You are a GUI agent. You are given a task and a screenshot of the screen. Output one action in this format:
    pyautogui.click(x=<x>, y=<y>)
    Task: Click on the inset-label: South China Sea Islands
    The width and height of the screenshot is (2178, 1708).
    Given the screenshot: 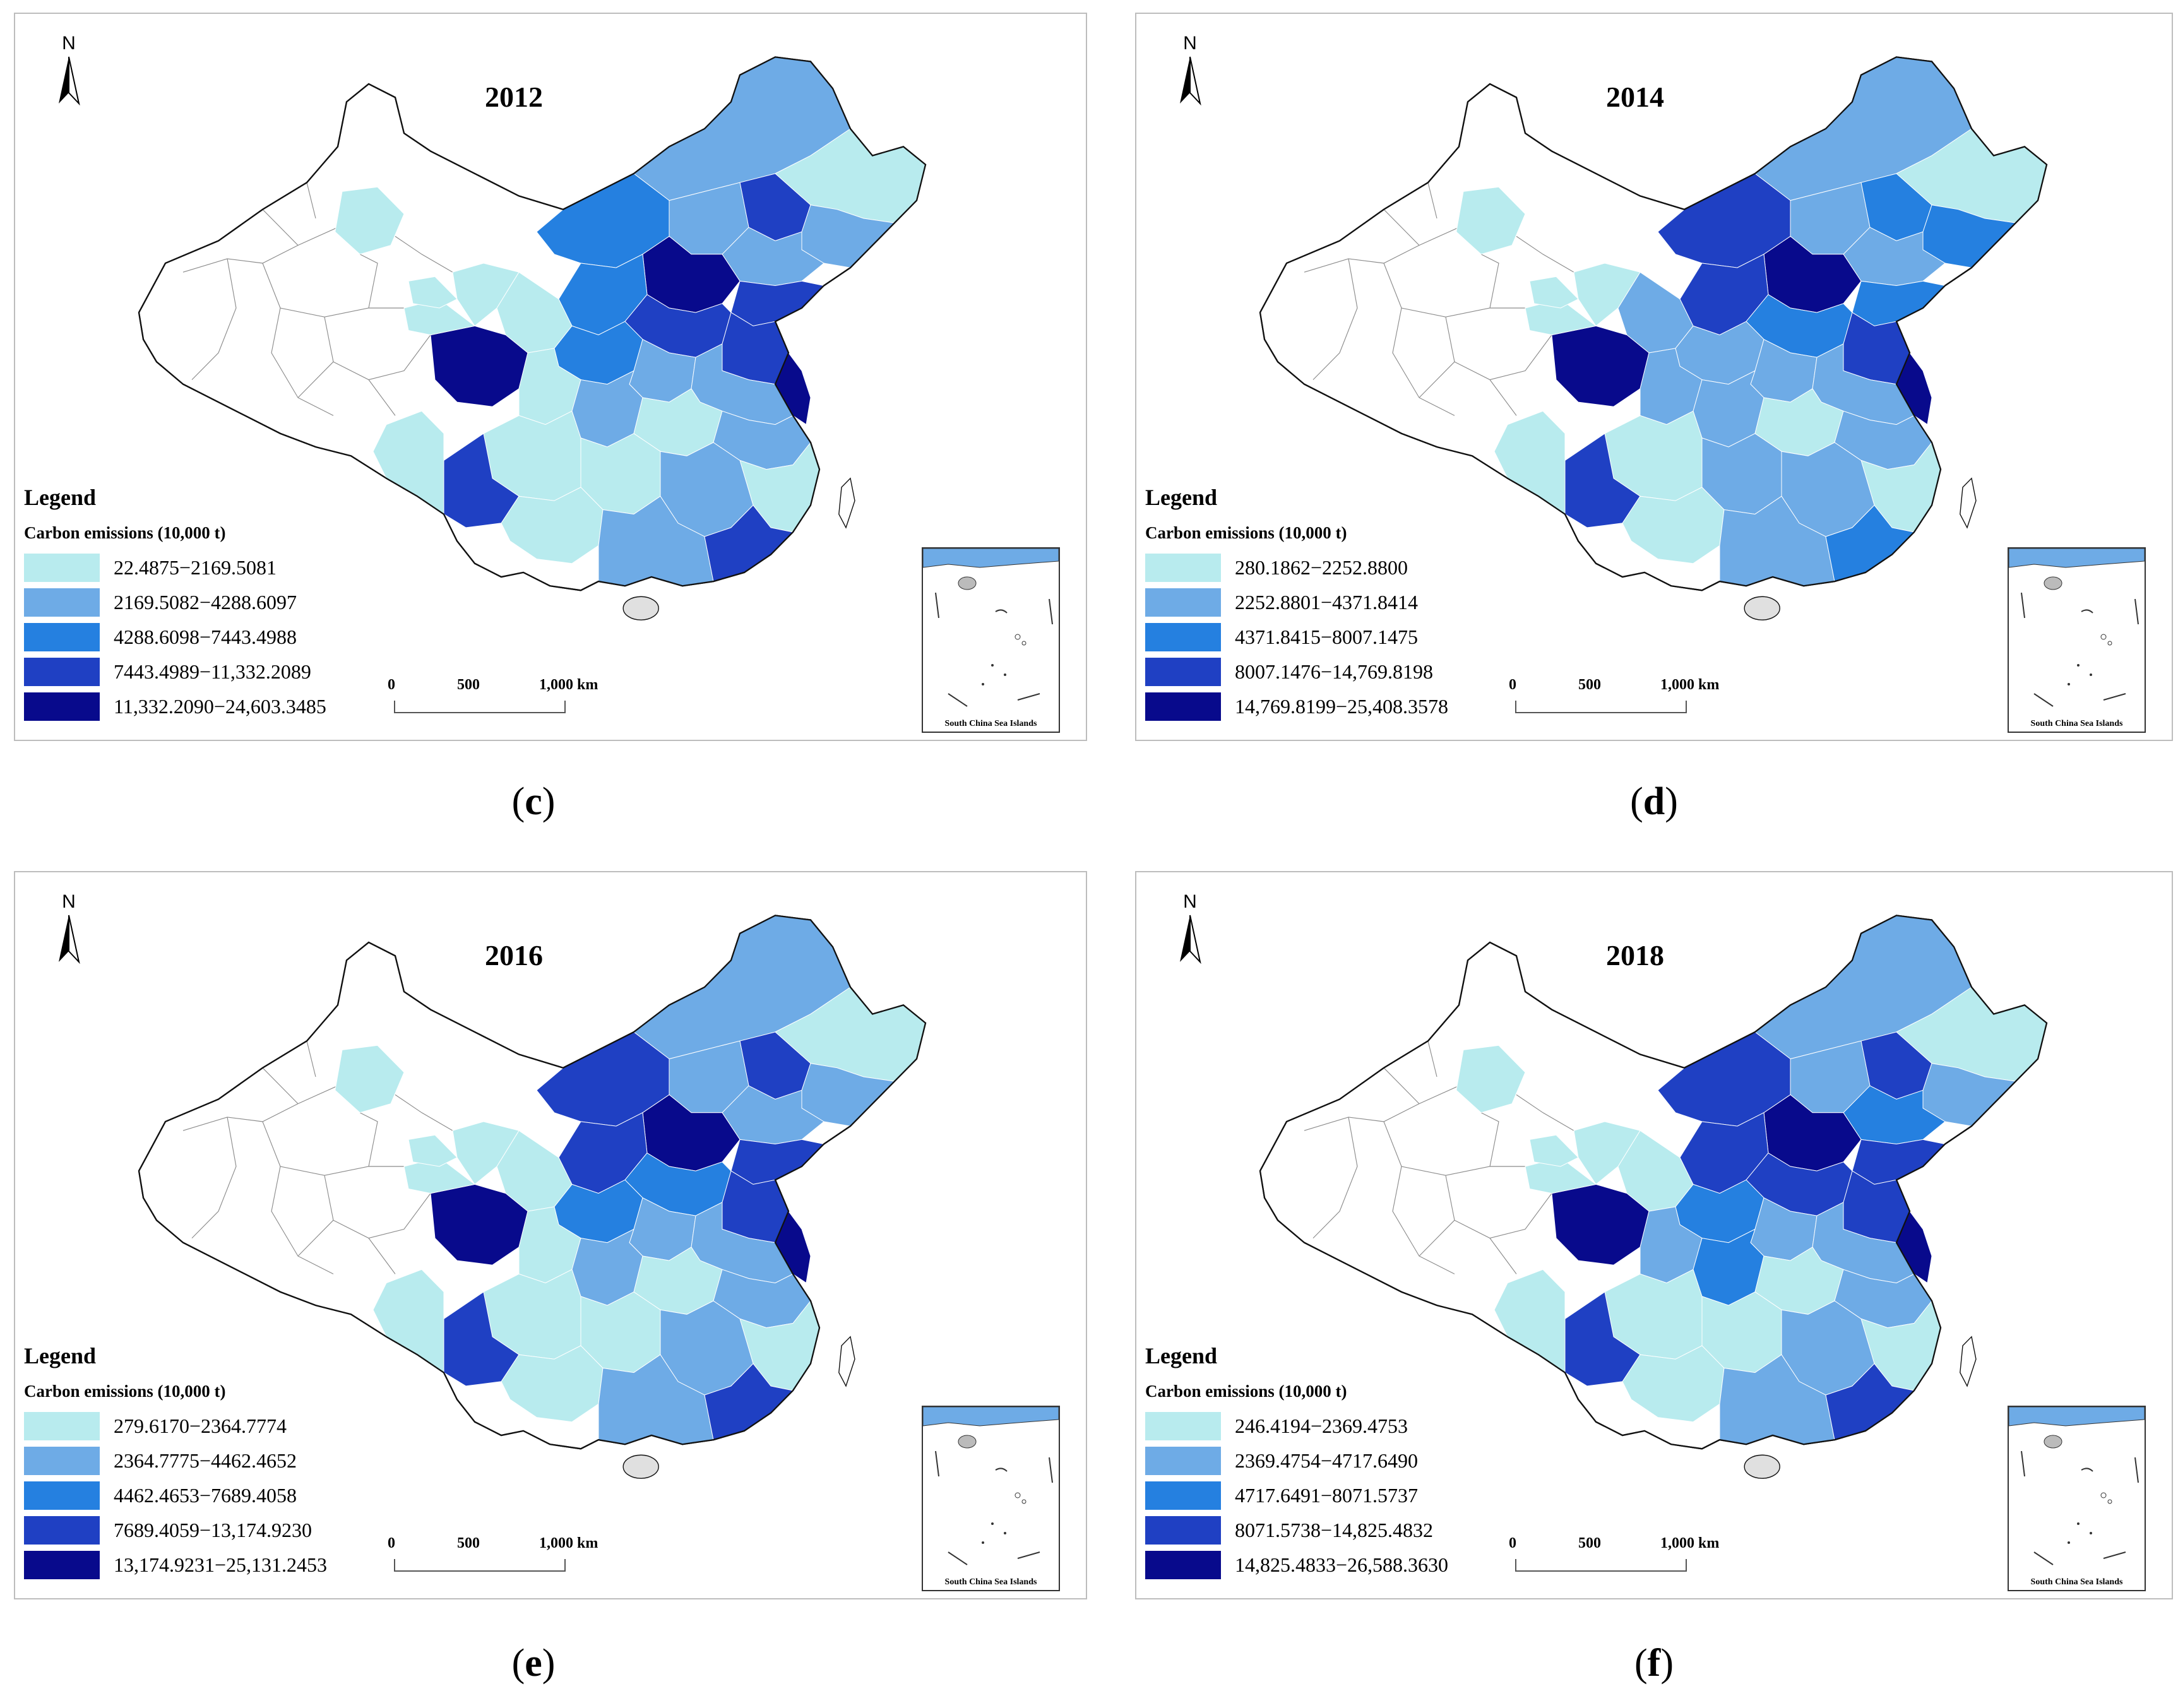 What is the action you would take?
    pyautogui.click(x=2076, y=724)
    